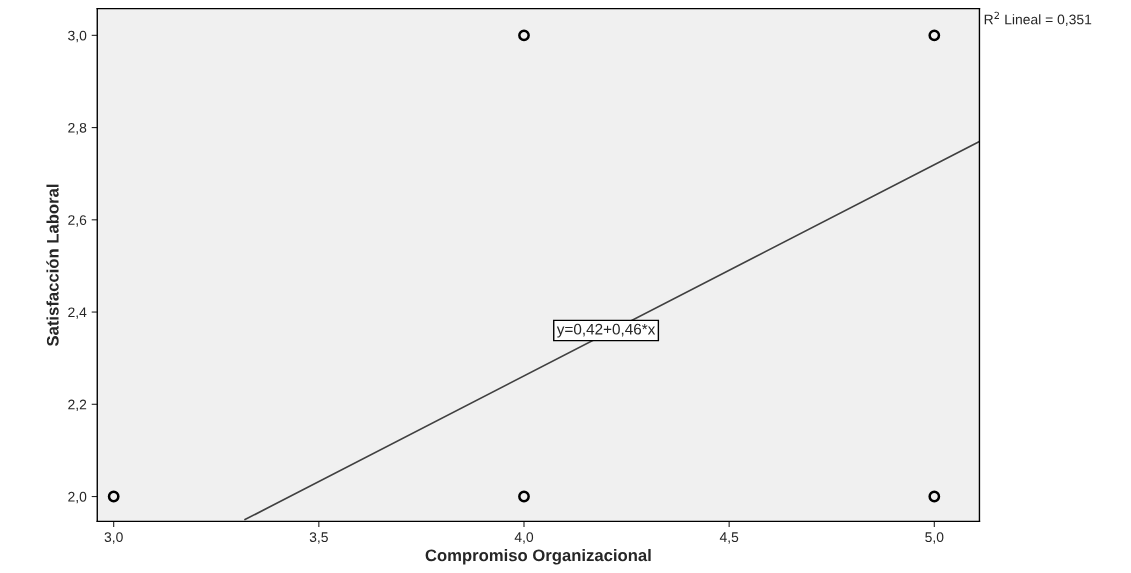 This screenshot has width=1131, height=573. I want to click on x-axis-title: Compromiso Organizacional, so click(538, 556).